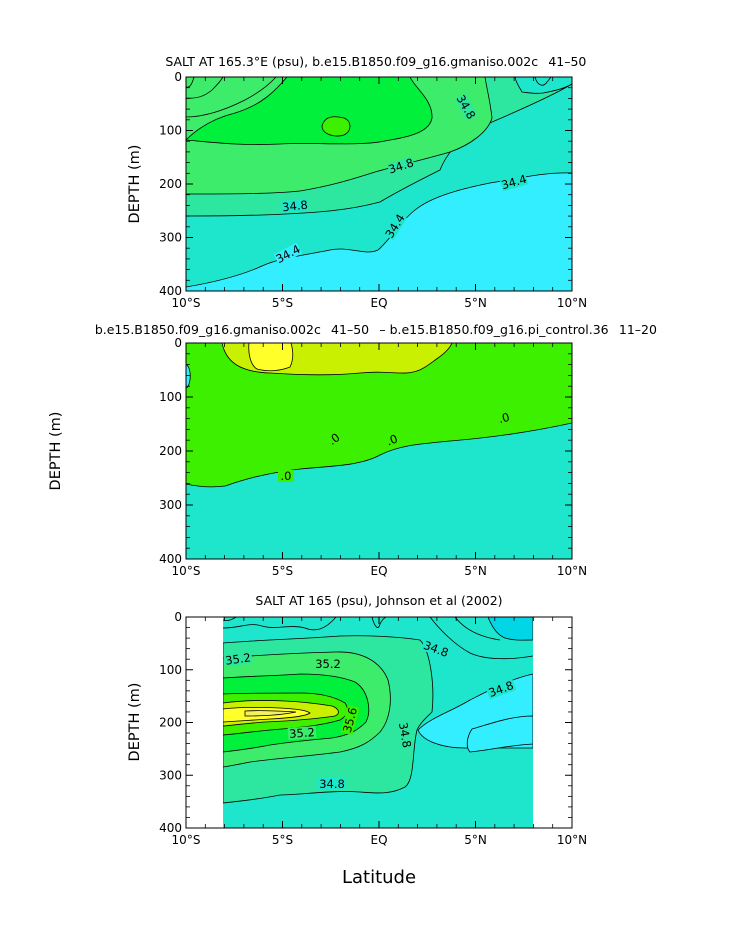 The height and width of the screenshot is (945, 733). Describe the element at coordinates (572, 571) in the screenshot. I see `panel-2-xtick-label: 10°N` at that location.